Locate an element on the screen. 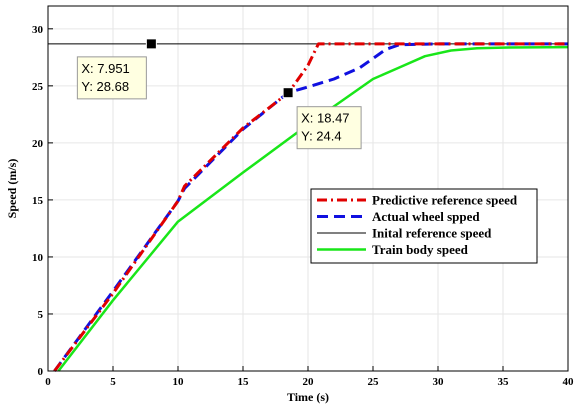 This screenshot has width=579, height=413. x-tick-label: 25 is located at coordinates (374, 382).